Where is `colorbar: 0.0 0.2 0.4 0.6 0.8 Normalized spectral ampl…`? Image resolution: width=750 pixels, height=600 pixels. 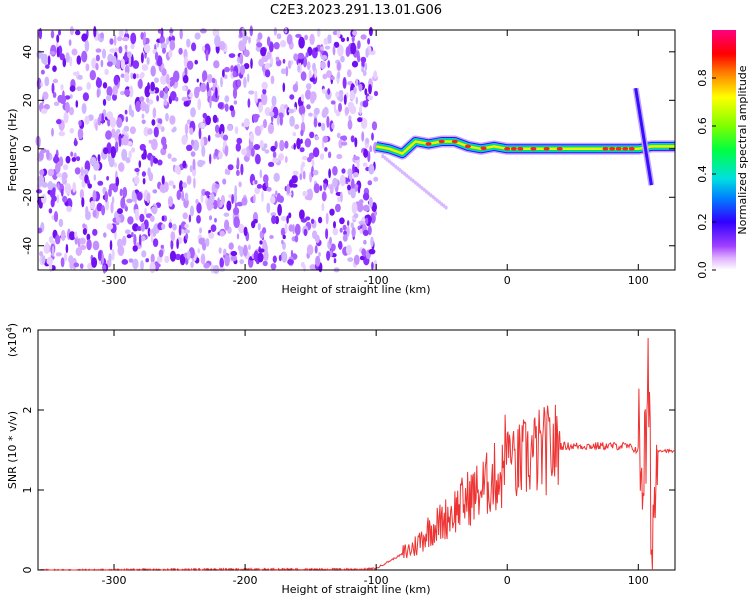
colorbar: 0.0 0.2 0.4 0.6 0.8 Normalized spectral ampl… is located at coordinates (722, 154).